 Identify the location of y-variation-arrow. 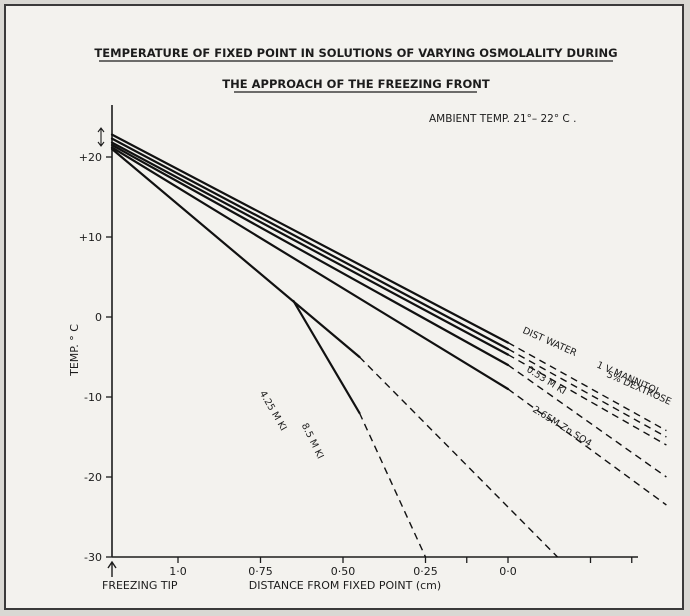
(101, 137).